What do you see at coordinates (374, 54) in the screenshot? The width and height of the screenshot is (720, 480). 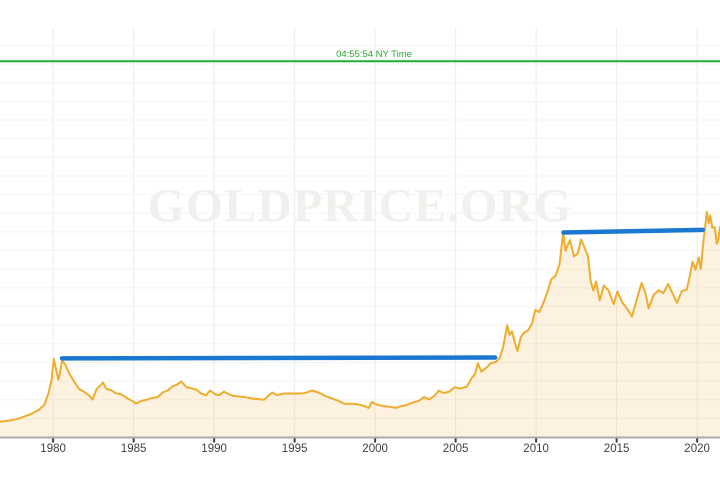 I see `ny-time-label: 04:55:54 NY Time` at bounding box center [374, 54].